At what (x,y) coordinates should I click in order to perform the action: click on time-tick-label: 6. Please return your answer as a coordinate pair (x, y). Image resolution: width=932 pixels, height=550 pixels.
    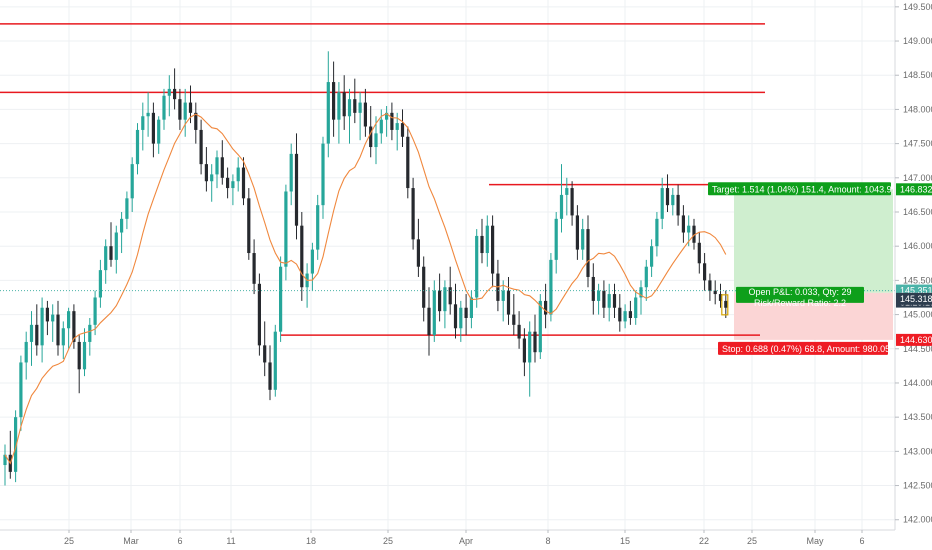
    Looking at the image, I should click on (179, 541).